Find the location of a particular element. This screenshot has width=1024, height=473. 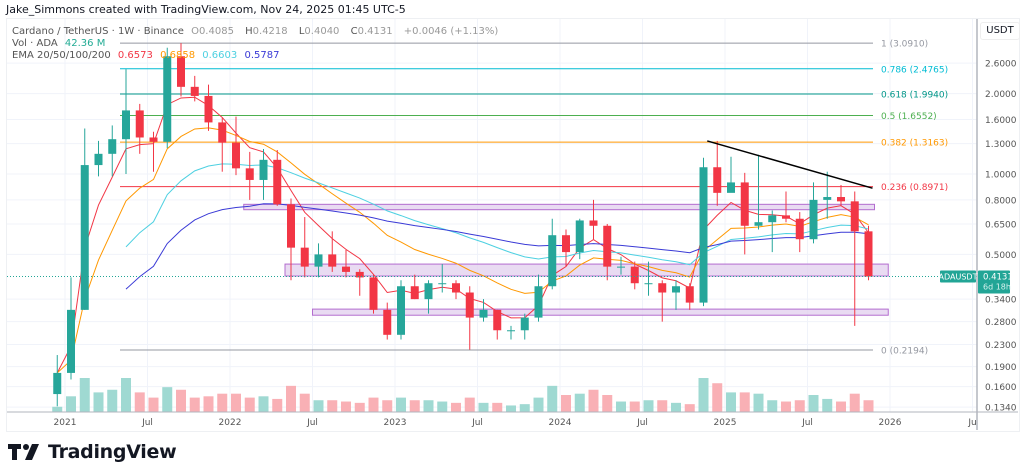

x-tick-label: 2025 is located at coordinates (725, 423).